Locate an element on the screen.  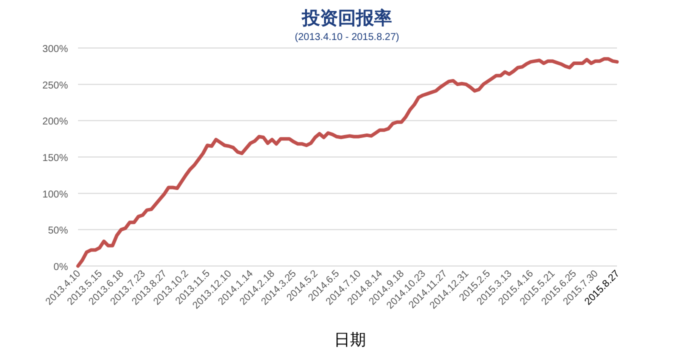
y-tick-label: 300% is located at coordinates (55, 49).